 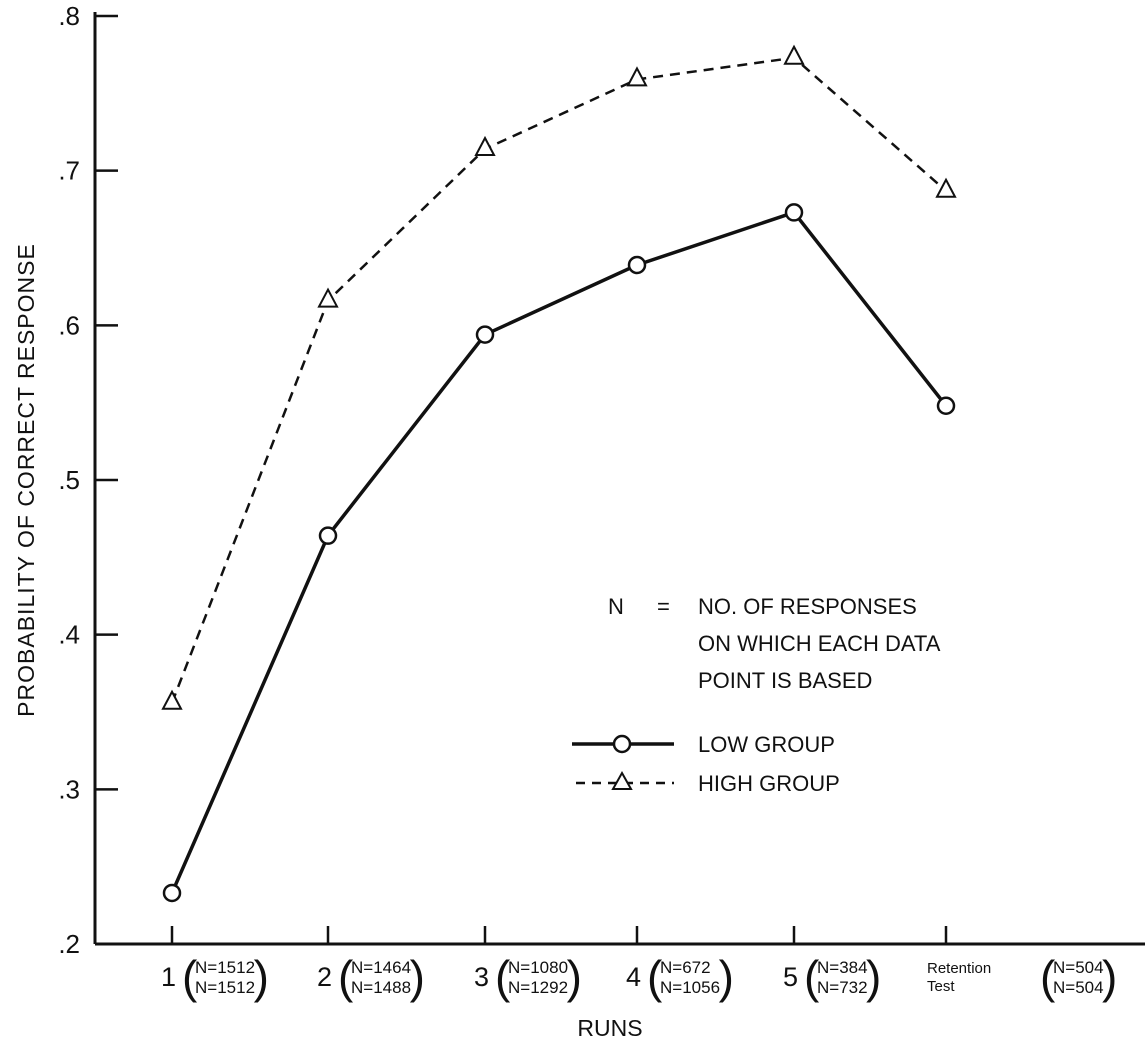 What do you see at coordinates (663, 606) in the screenshot?
I see `legend-note-eq: =` at bounding box center [663, 606].